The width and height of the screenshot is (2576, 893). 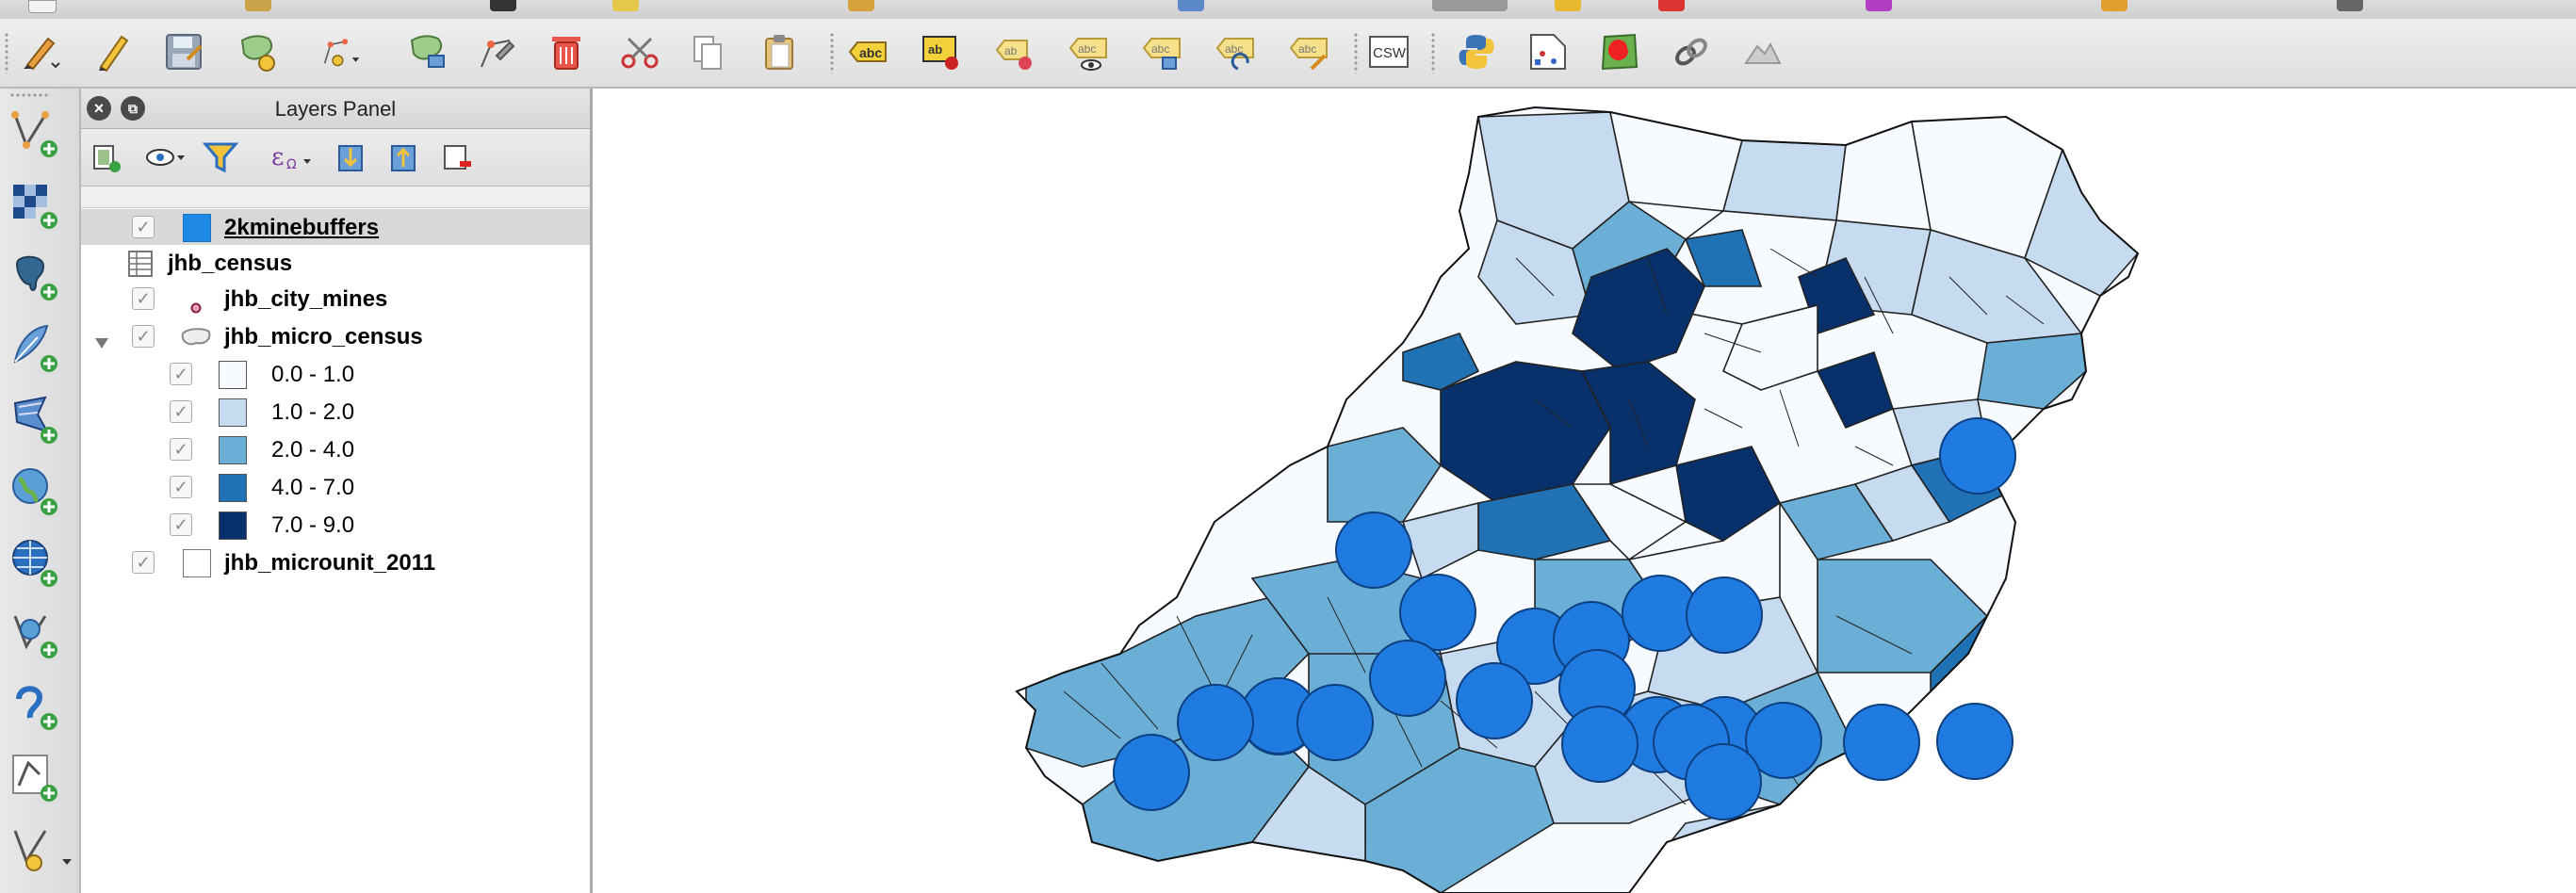 I want to click on layer-labeling-icon: abc, so click(x=867, y=52).